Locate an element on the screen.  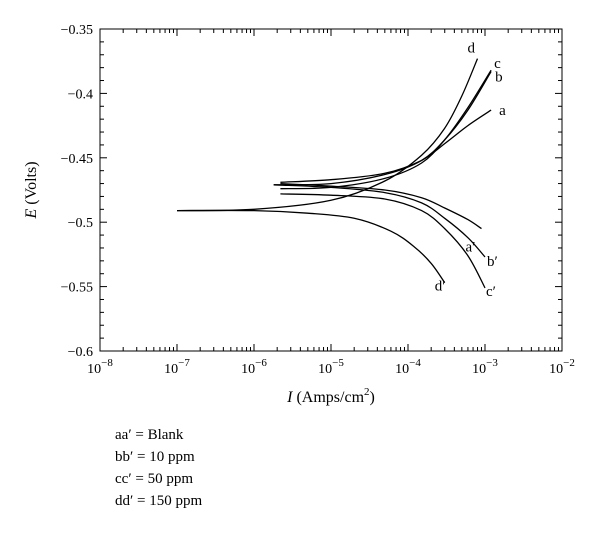
x-tick-label: 10⁻⁷ is located at coordinates (177, 367).